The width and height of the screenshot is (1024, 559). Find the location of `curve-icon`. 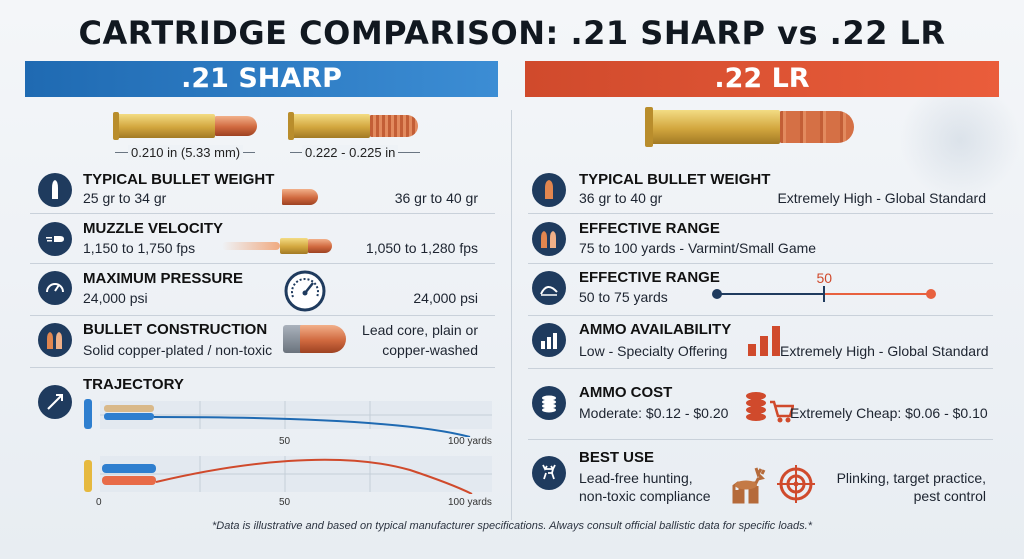

curve-icon is located at coordinates (549, 288).